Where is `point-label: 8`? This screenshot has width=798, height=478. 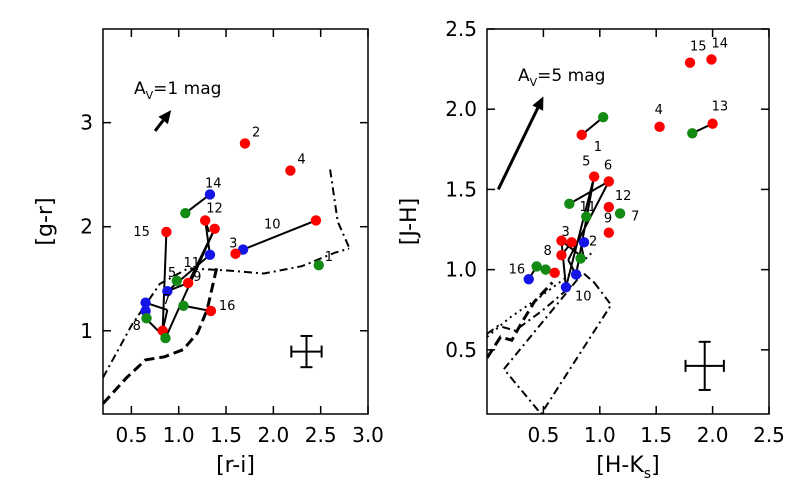 point-label: 8 is located at coordinates (137, 326).